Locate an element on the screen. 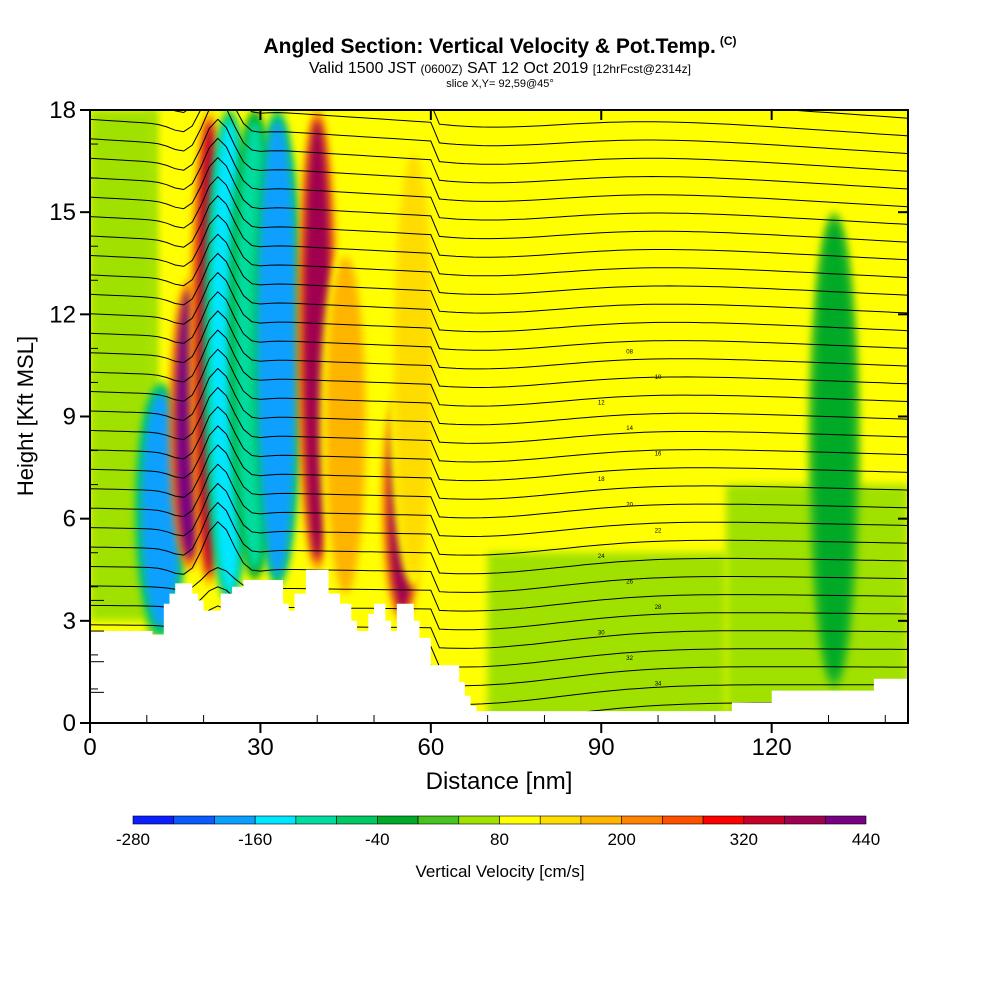 The image size is (1000, 1000). isentrope-label: 24 is located at coordinates (601, 557).